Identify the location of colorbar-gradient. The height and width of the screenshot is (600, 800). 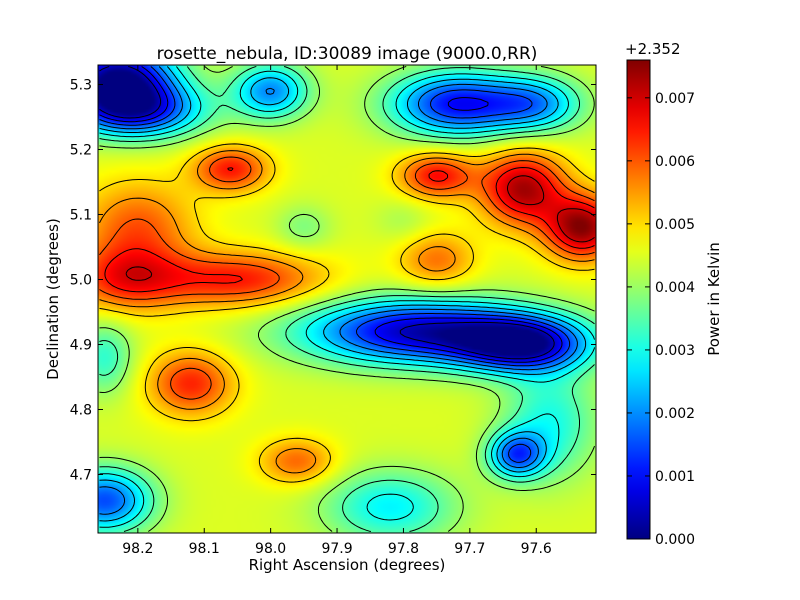
(638, 299).